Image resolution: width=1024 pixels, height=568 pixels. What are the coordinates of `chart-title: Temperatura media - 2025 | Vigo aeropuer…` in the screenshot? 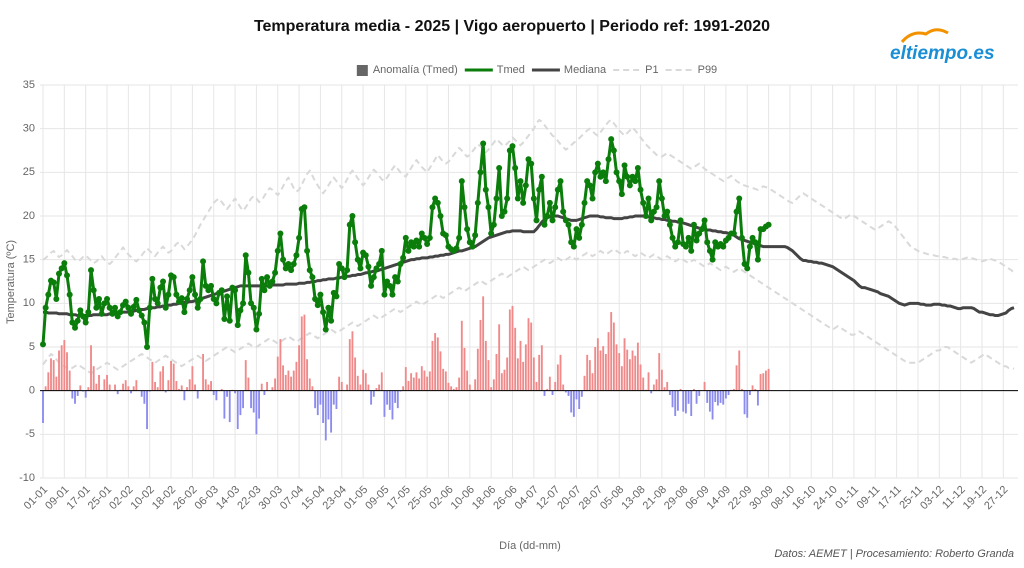 It's located at (512, 26).